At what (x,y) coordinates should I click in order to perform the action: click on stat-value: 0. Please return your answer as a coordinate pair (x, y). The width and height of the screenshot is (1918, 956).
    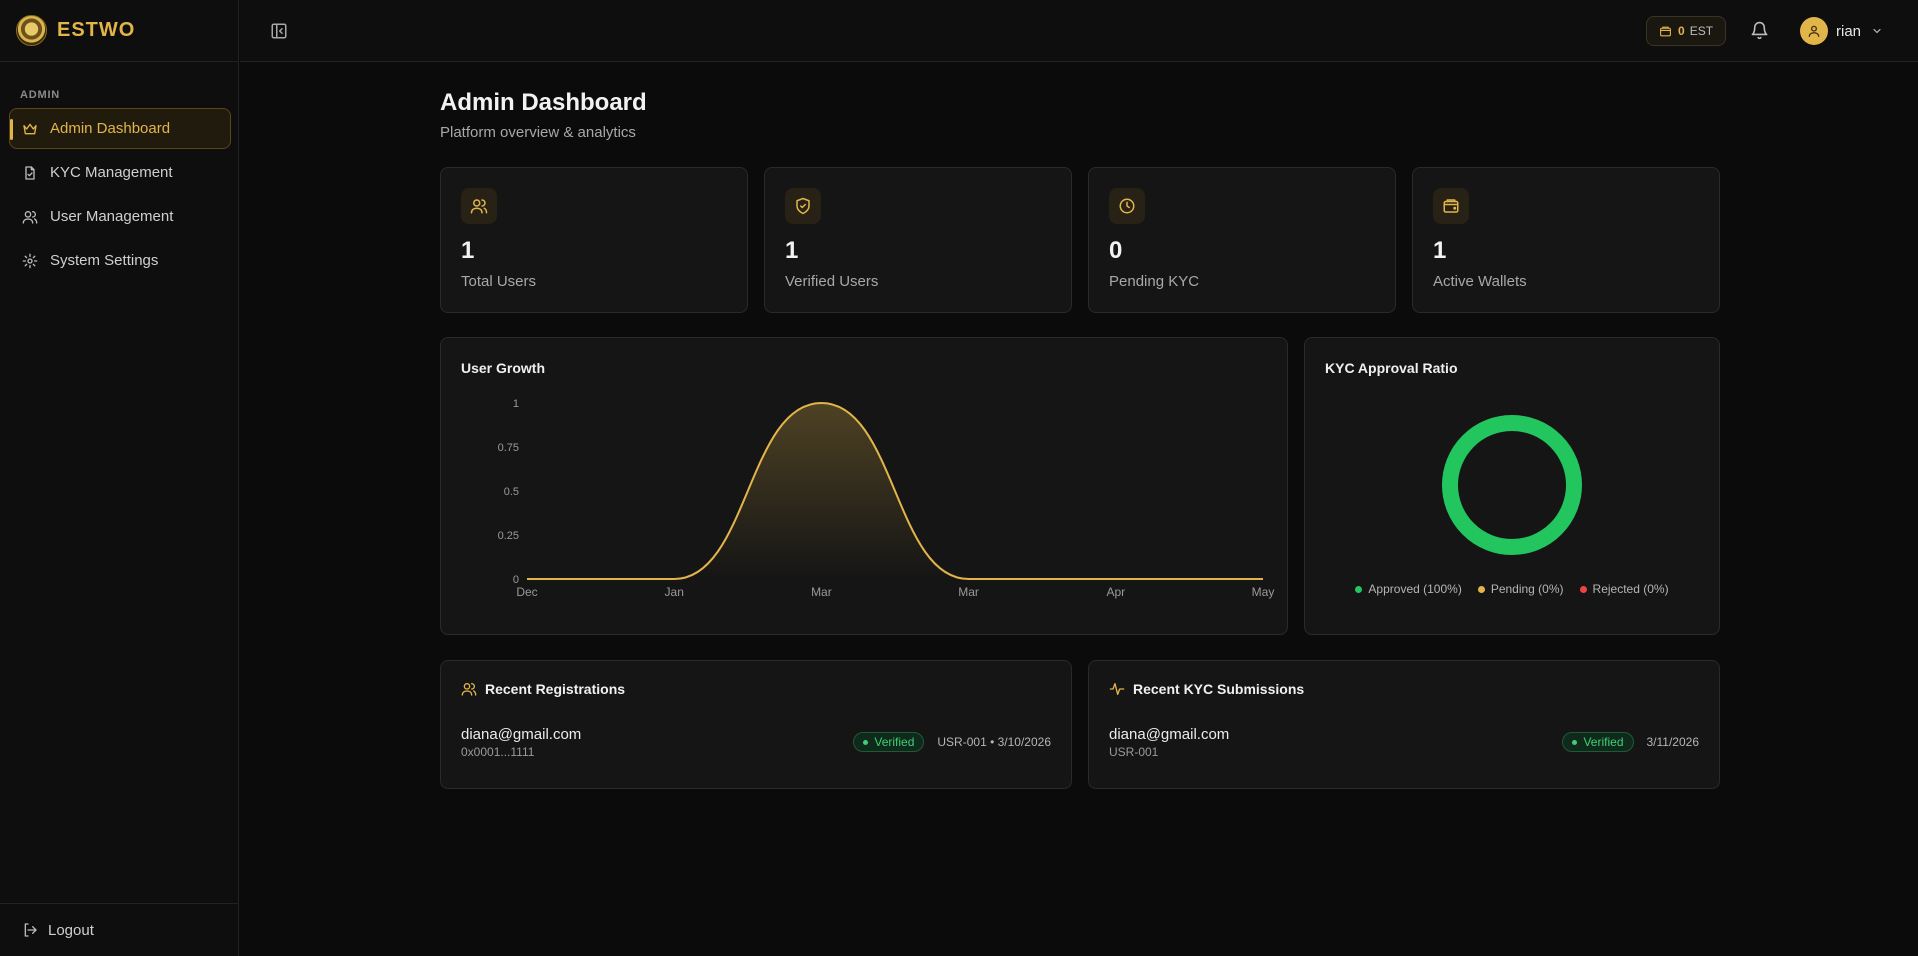
    Looking at the image, I should click on (1116, 250).